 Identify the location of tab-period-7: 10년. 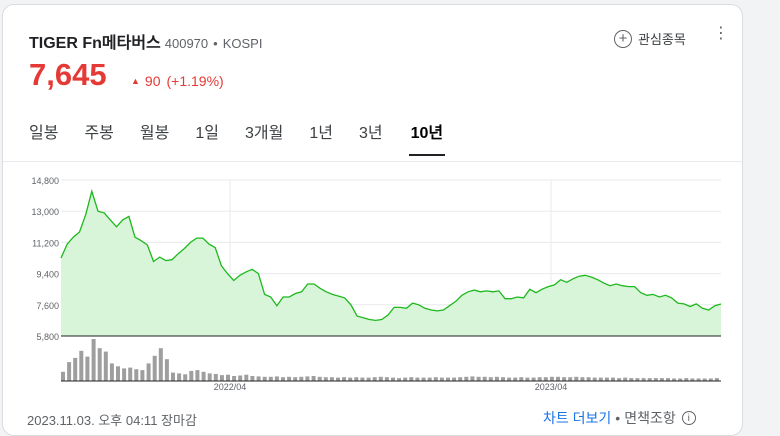
(427, 137).